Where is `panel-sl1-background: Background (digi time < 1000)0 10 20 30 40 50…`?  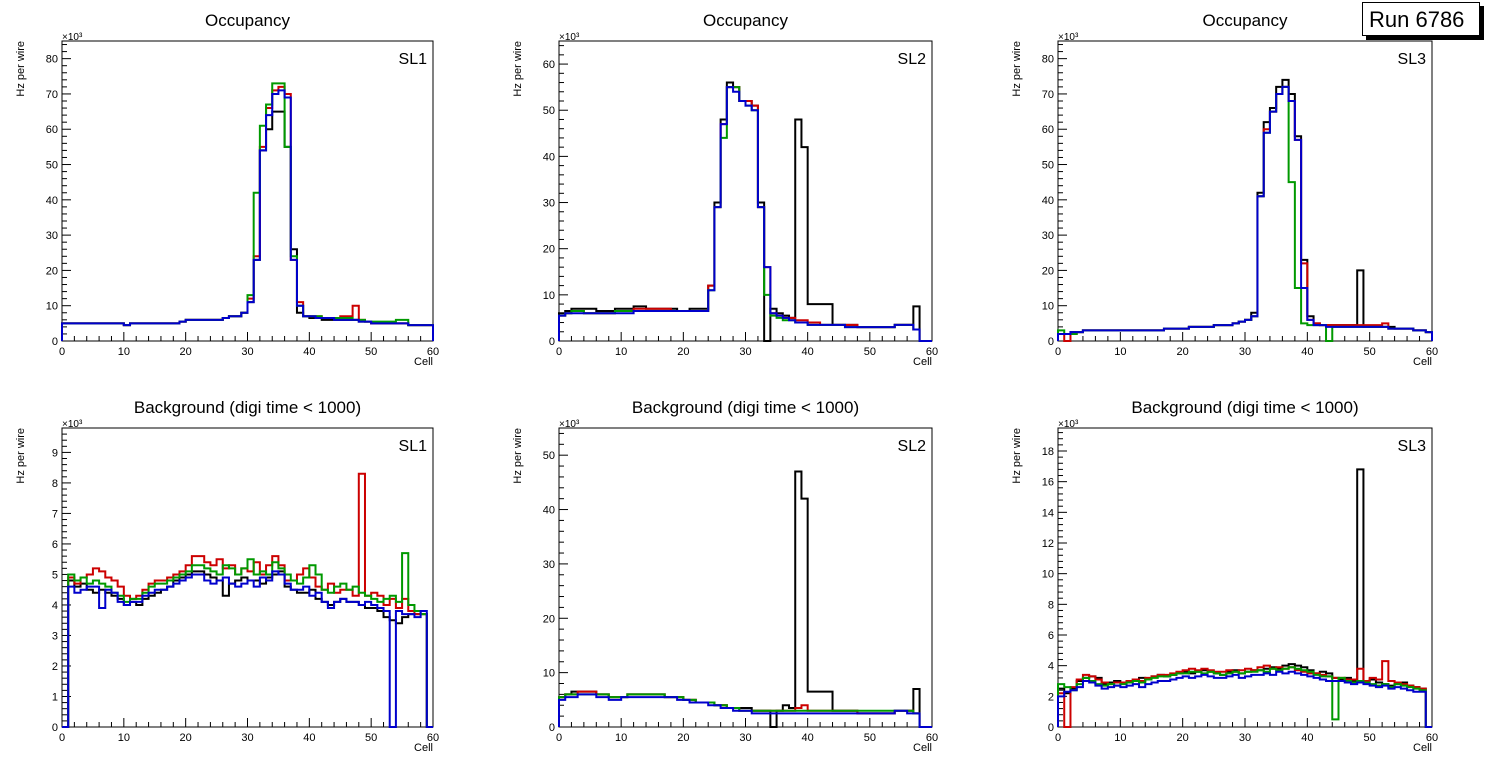 panel-sl1-background: Background (digi time < 1000)0 10 20 30 40 50… is located at coordinates (227, 576).